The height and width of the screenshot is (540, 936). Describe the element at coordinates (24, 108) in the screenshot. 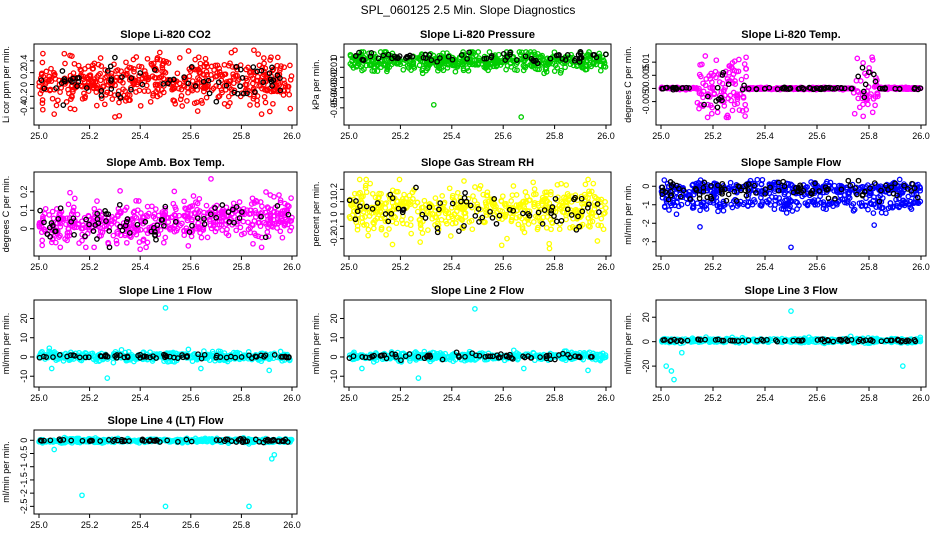

I see `y-tick-label: -0.4` at that location.